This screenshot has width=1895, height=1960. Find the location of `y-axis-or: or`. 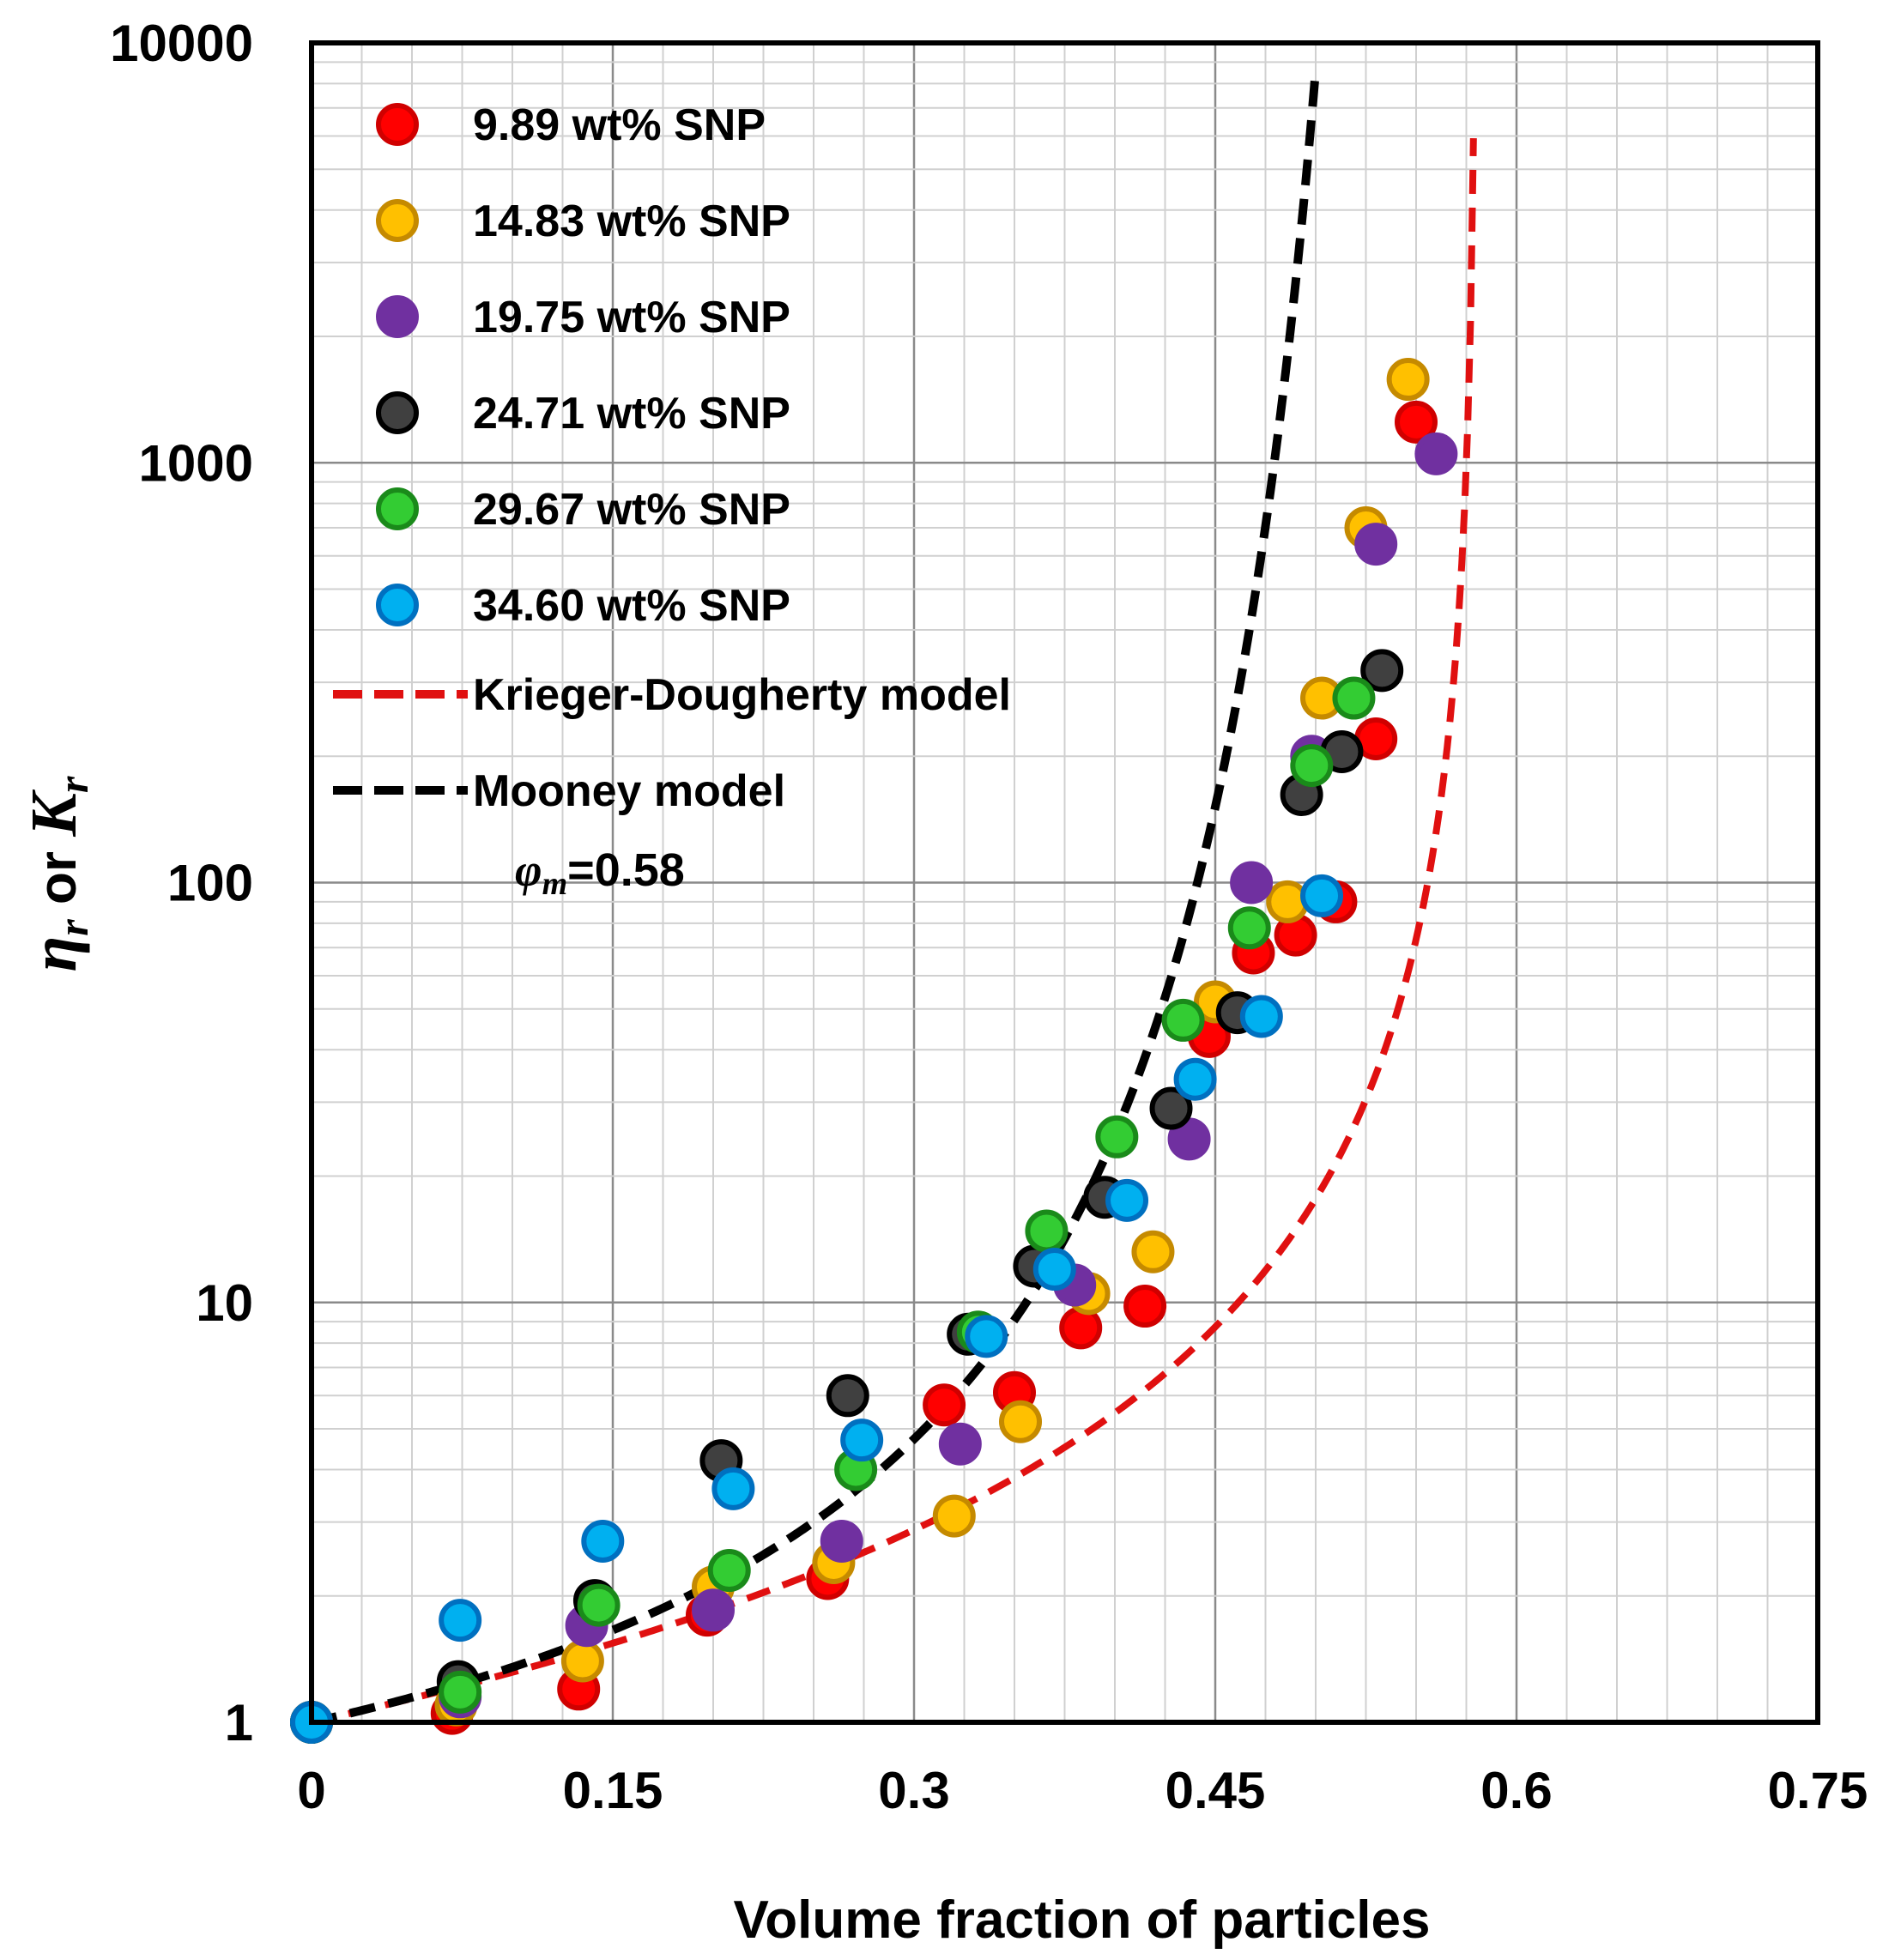

y-axis-or: or is located at coordinates (58, 878).